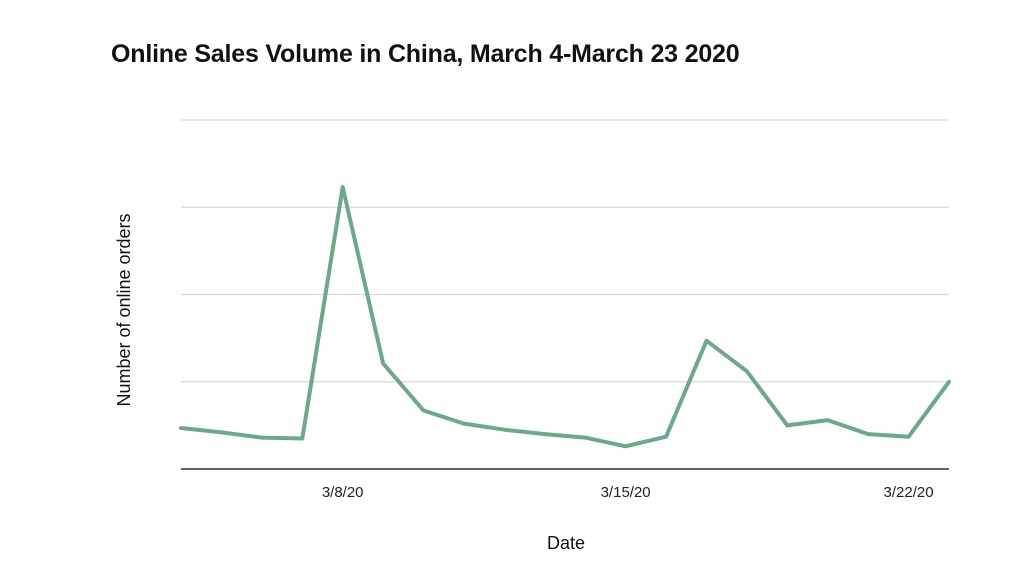 This screenshot has height=588, width=1024. Describe the element at coordinates (566, 543) in the screenshot. I see `x-axis-title: Date` at that location.